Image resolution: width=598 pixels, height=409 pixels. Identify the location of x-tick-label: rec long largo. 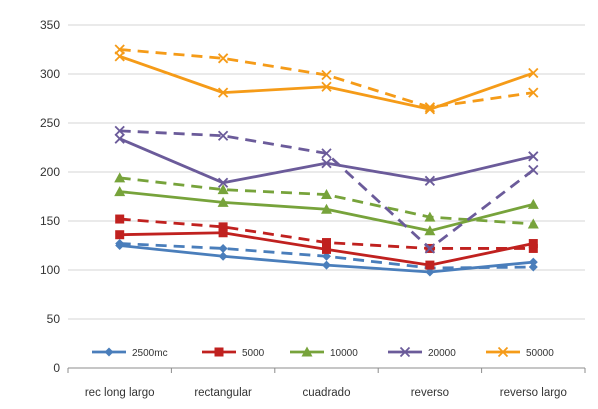
(120, 393).